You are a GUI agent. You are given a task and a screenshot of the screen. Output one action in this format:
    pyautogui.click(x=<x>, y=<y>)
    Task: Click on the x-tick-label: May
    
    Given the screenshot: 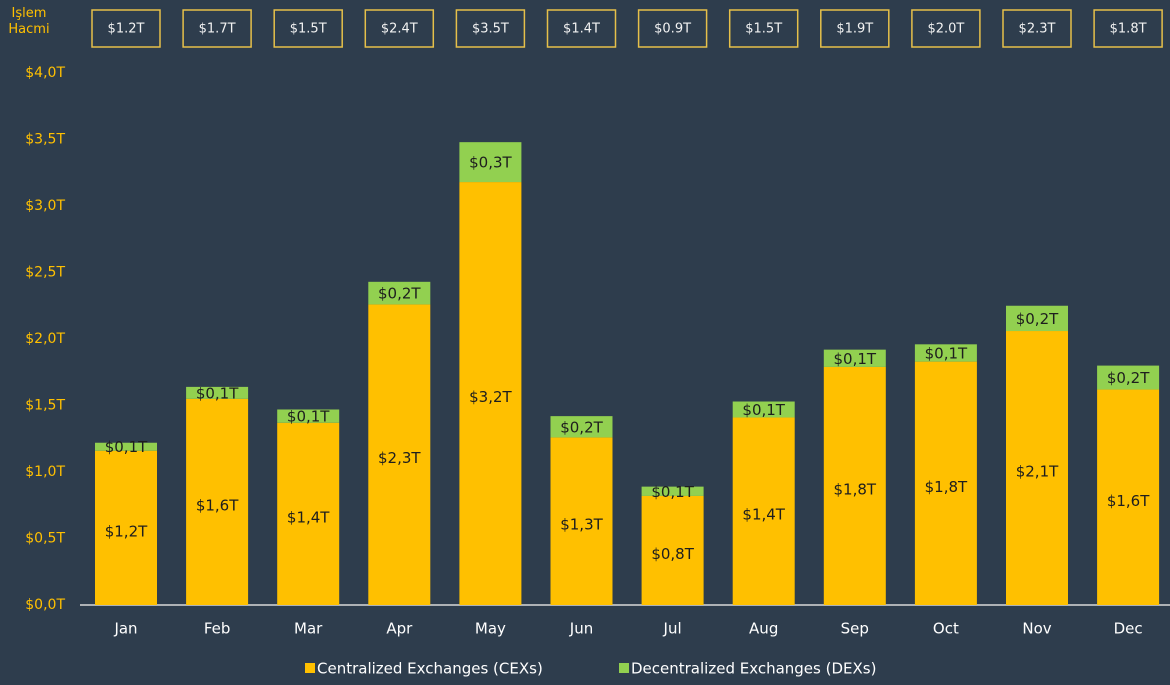 What is the action you would take?
    pyautogui.click(x=490, y=629)
    